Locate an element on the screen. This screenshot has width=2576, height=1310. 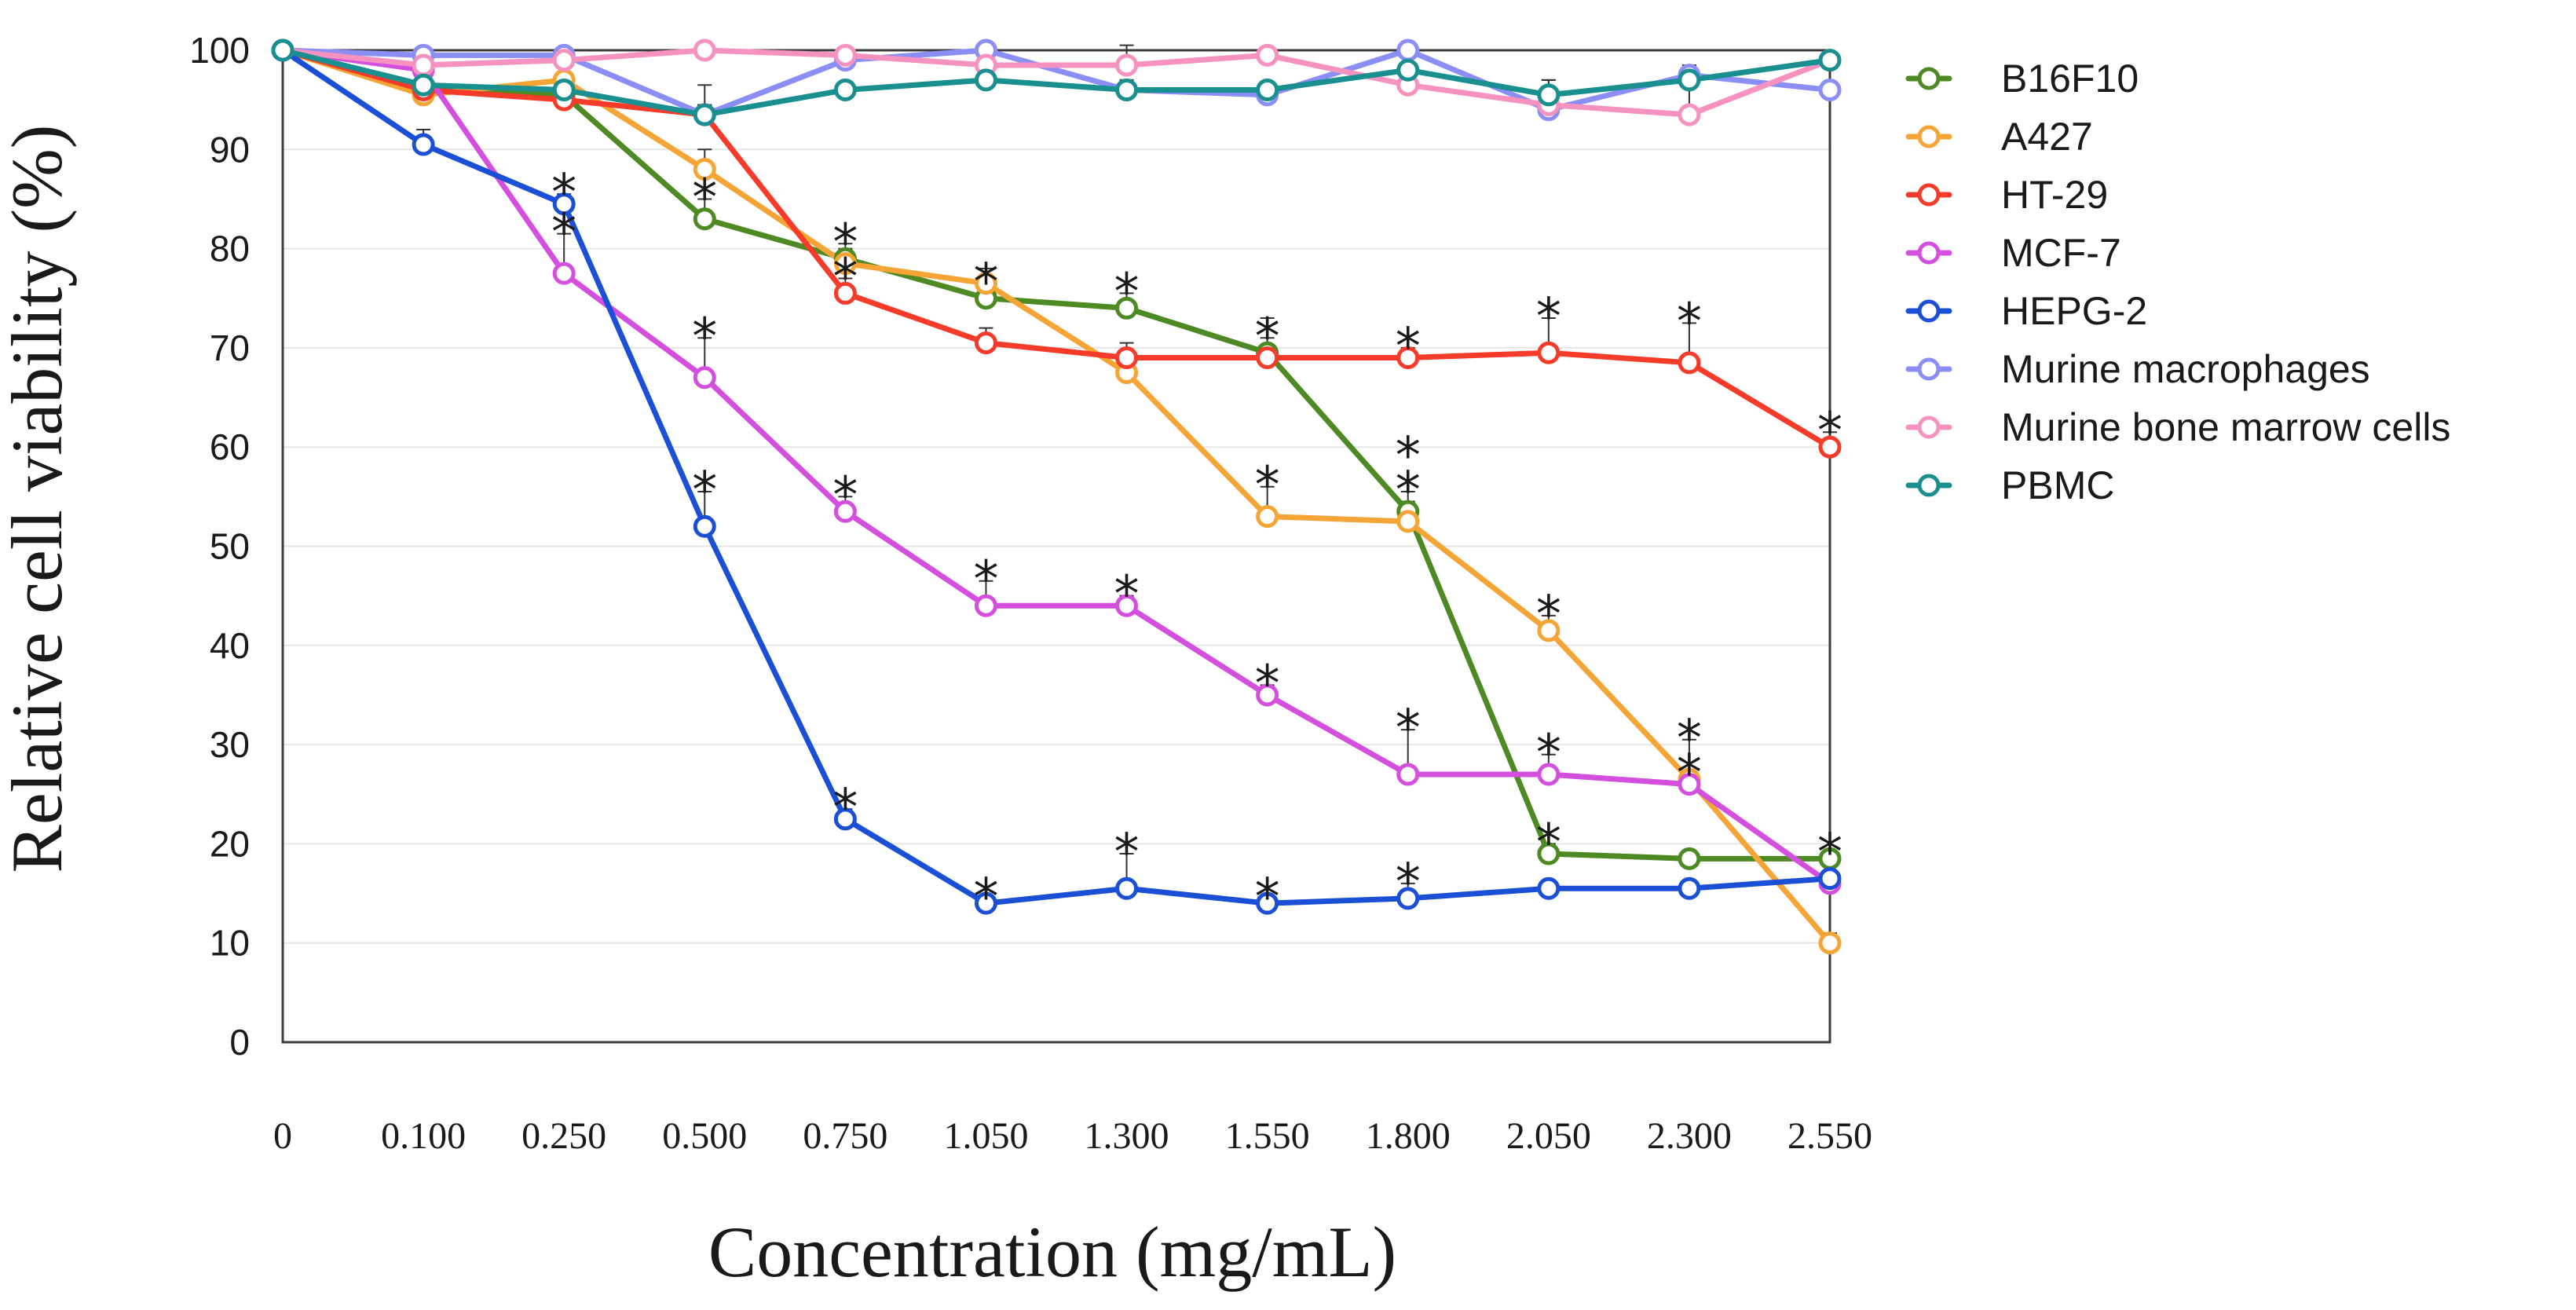
y-axis-ticks: 0 10 20 30 40 50 60 70 80 90 100 is located at coordinates (220, 546).